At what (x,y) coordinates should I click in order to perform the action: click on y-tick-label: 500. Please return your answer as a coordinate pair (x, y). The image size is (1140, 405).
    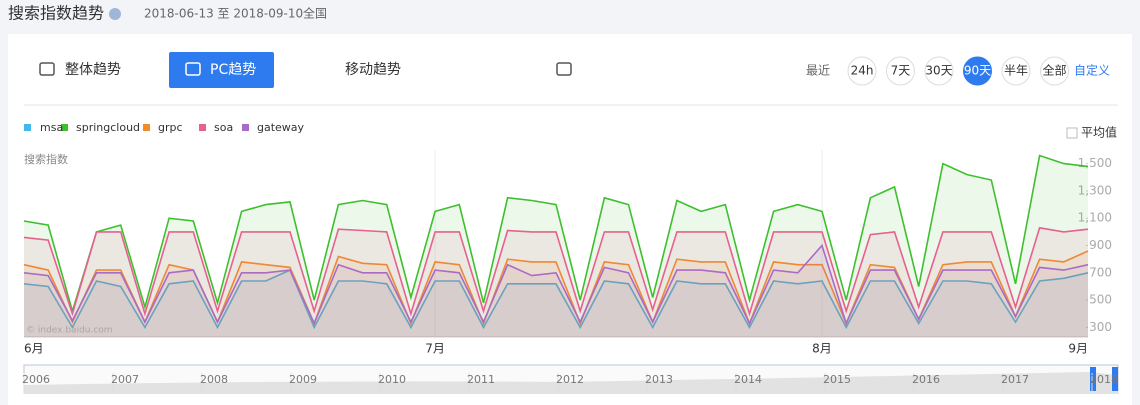
    Looking at the image, I should click on (1100, 300).